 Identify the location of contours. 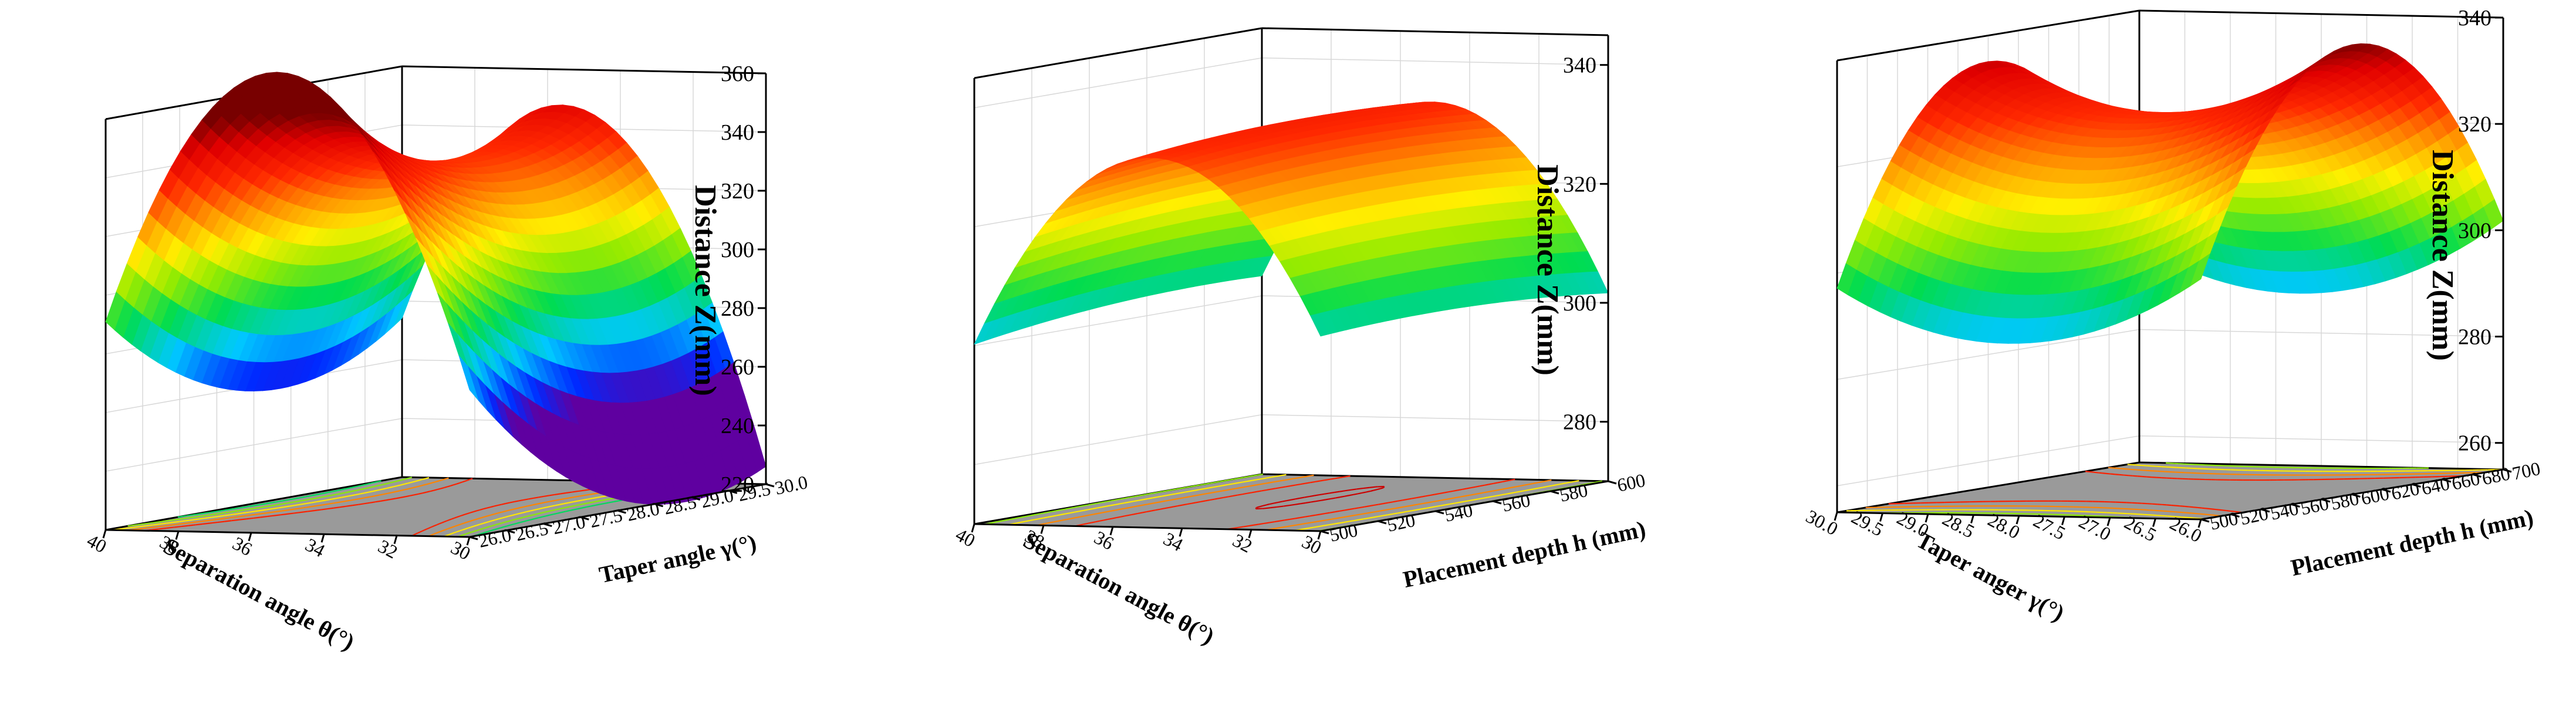
(2174, 491).